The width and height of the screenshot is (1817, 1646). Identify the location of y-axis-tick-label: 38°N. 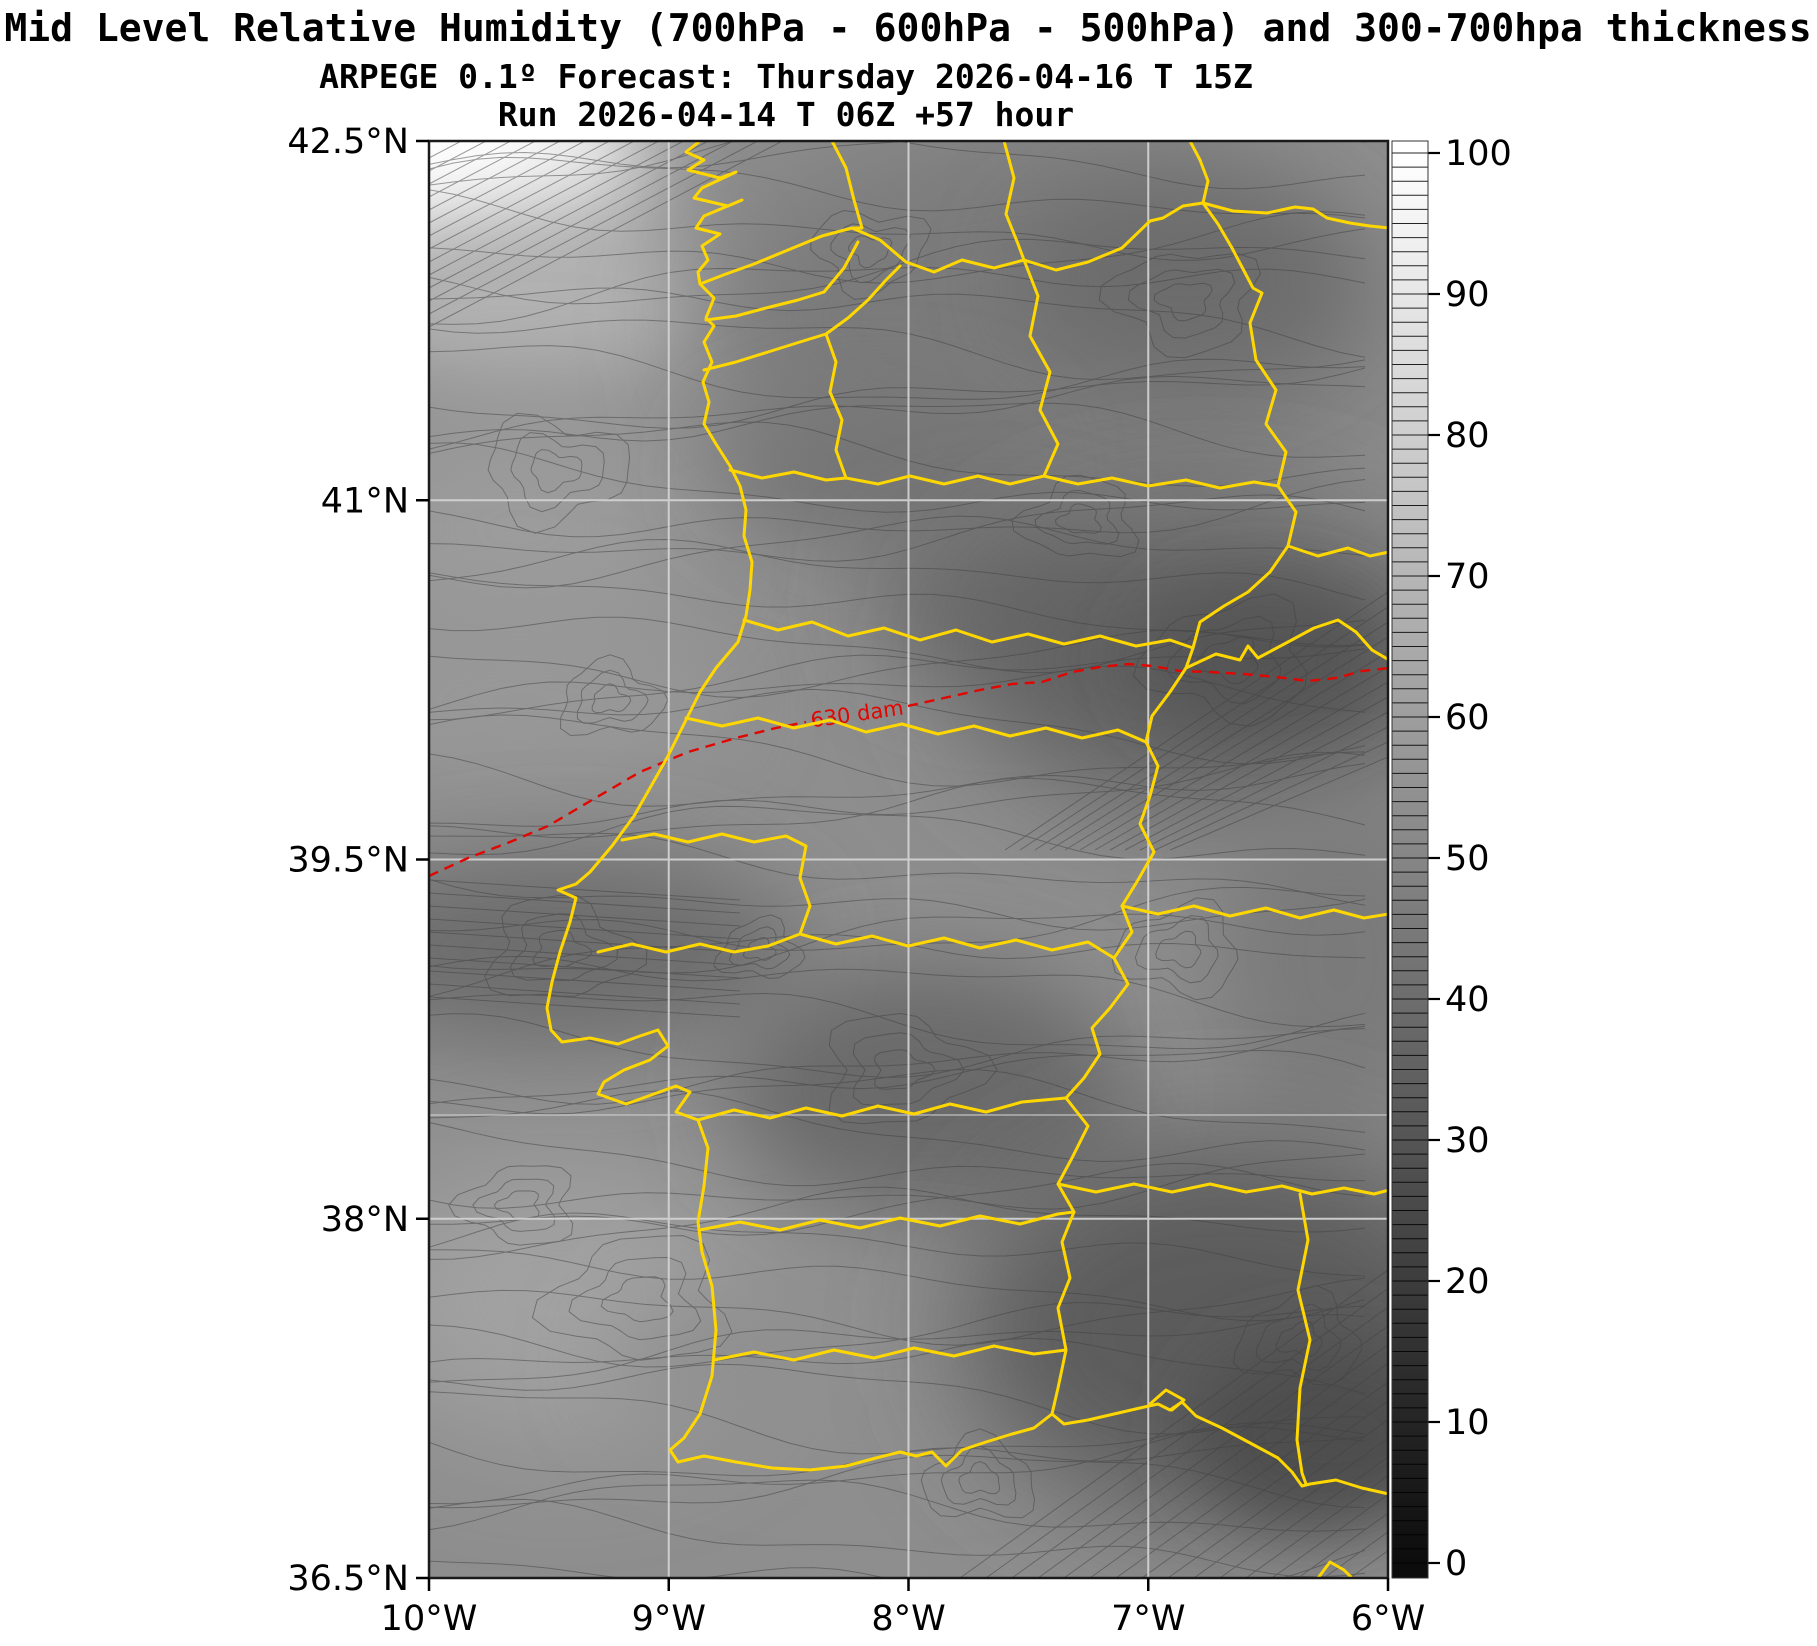
(365, 1220).